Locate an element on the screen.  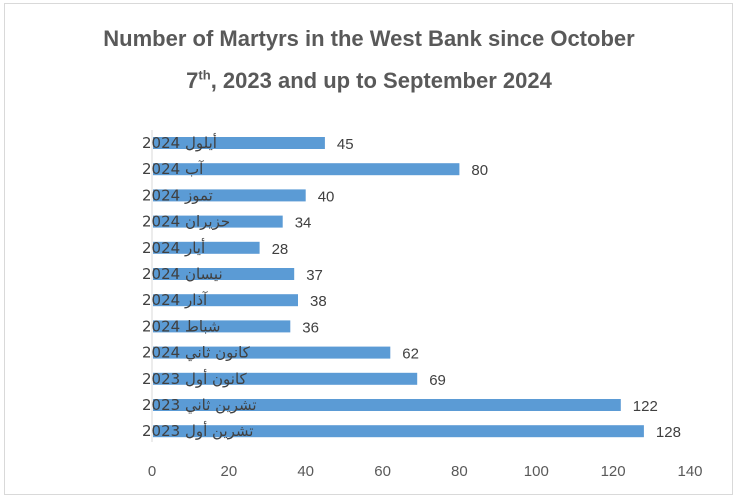
data-label: 80 is located at coordinates (479, 170).